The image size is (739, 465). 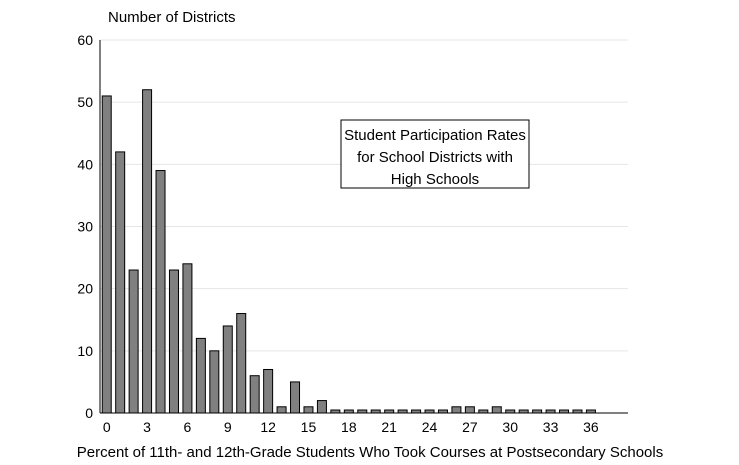 I want to click on x-tick-label: 6, so click(x=188, y=427).